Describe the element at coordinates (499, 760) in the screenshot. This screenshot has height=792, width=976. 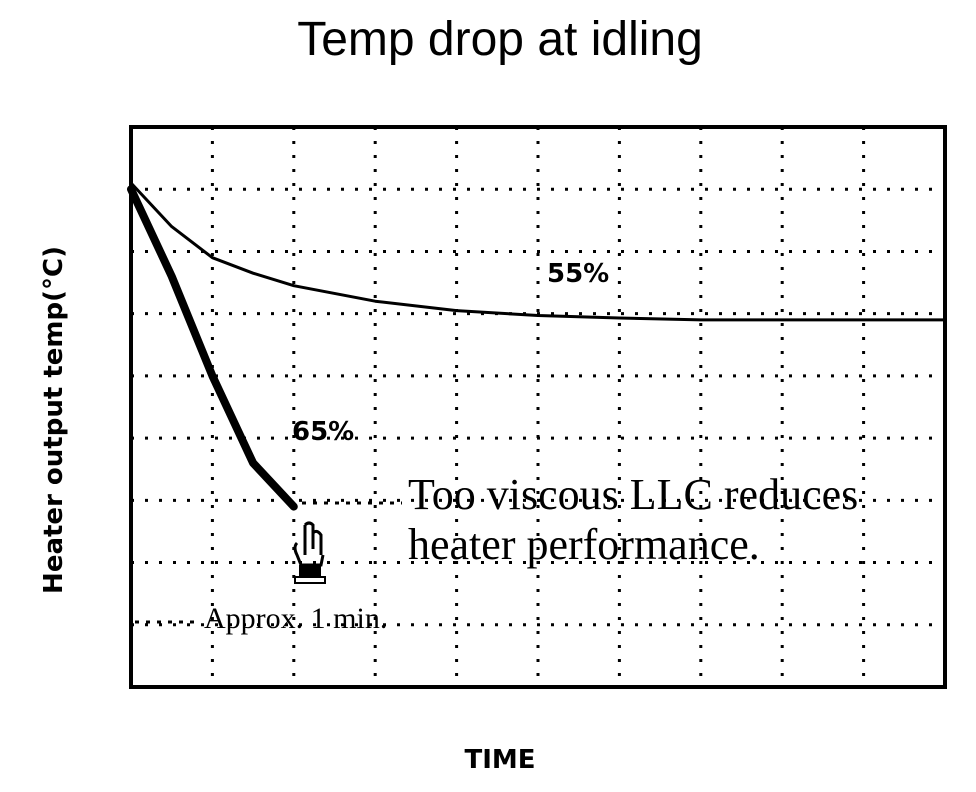
I see `x-axis-label: TIME` at that location.